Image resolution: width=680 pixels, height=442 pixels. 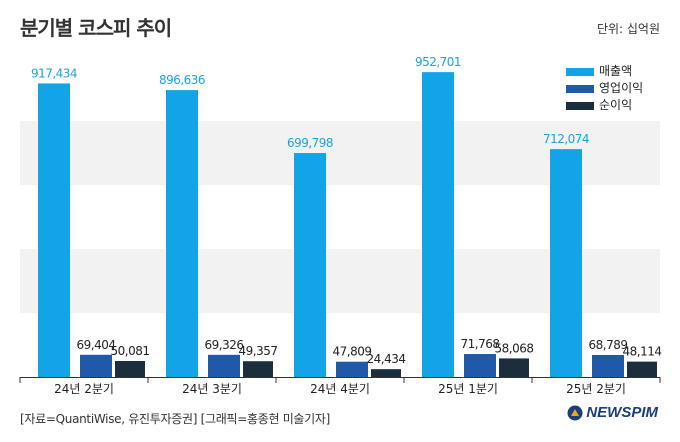 What do you see at coordinates (580, 71) in the screenshot?
I see `legend-swatch-revenue` at bounding box center [580, 71].